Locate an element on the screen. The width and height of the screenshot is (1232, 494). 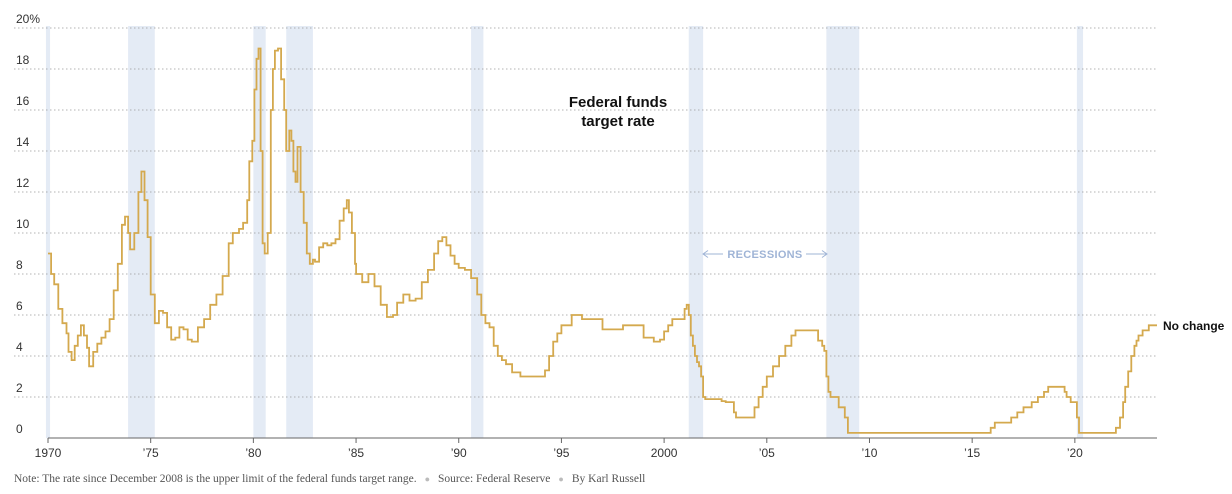
recession-arrowhead-right is located at coordinates (824, 254).